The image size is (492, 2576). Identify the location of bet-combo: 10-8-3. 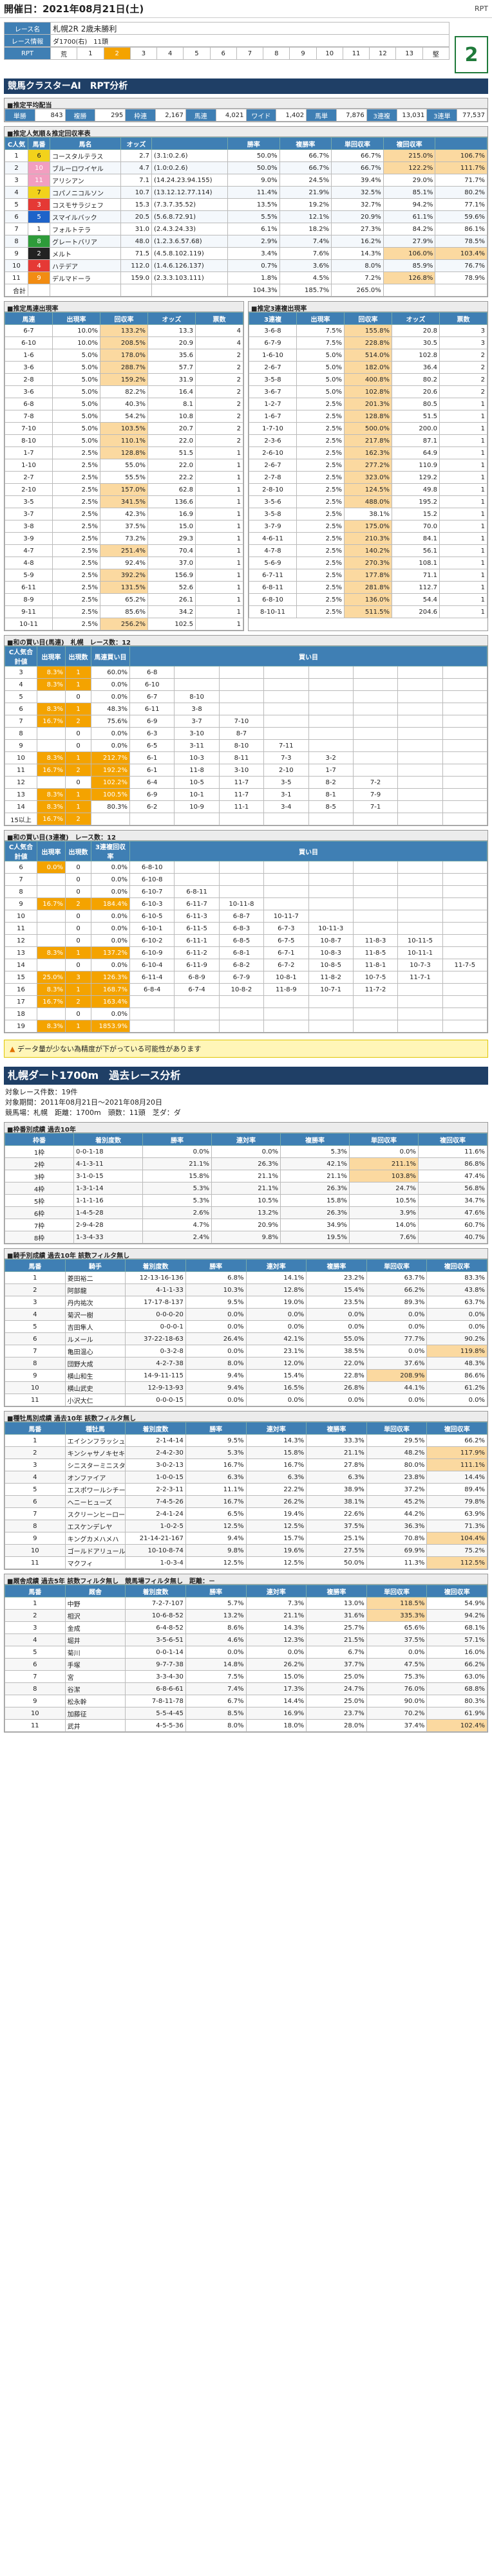
(331, 952).